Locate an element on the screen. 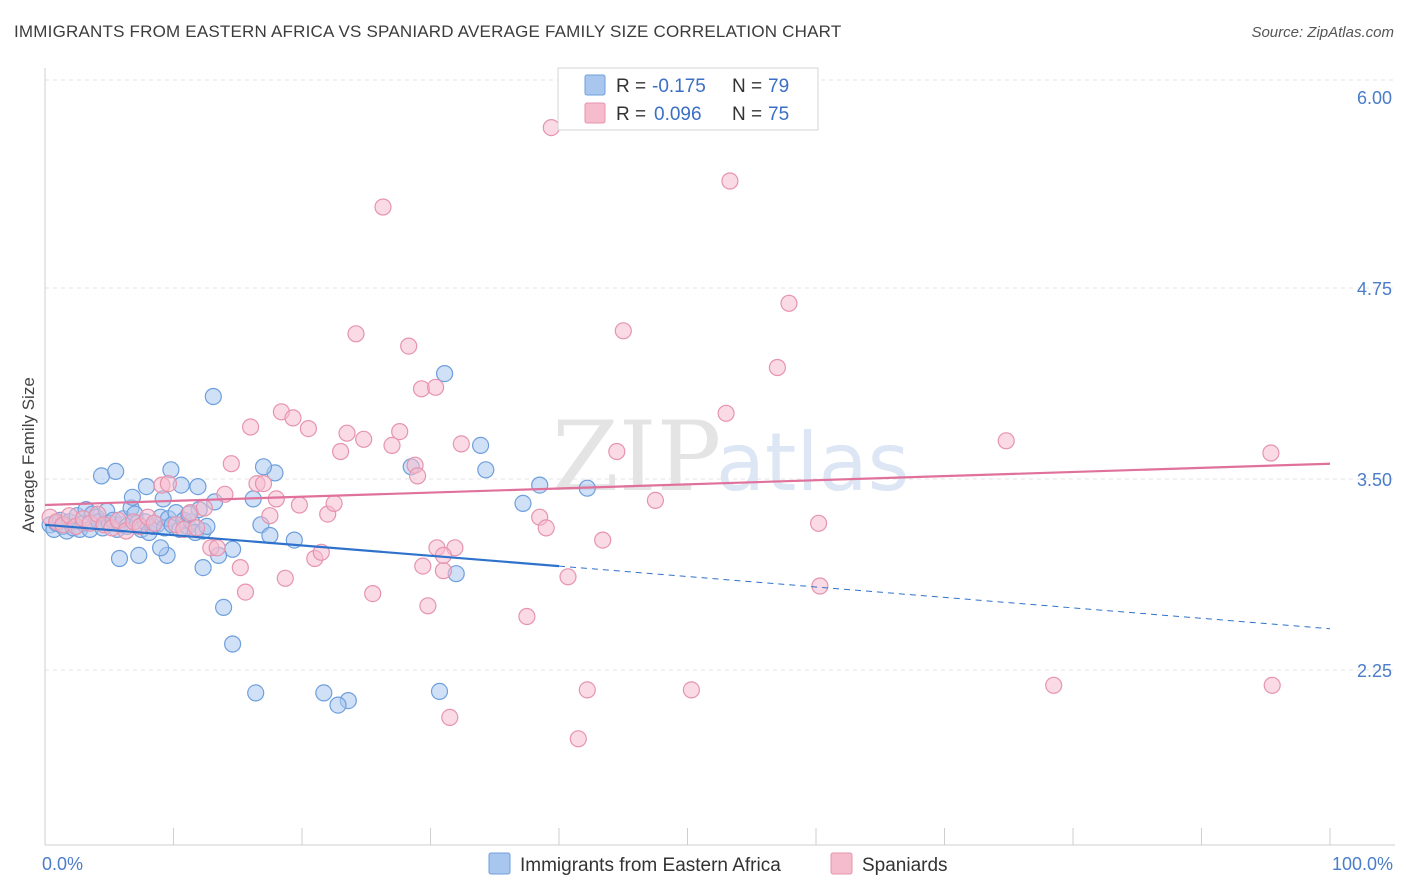  trend-line-spaniards is located at coordinates (687, 484).